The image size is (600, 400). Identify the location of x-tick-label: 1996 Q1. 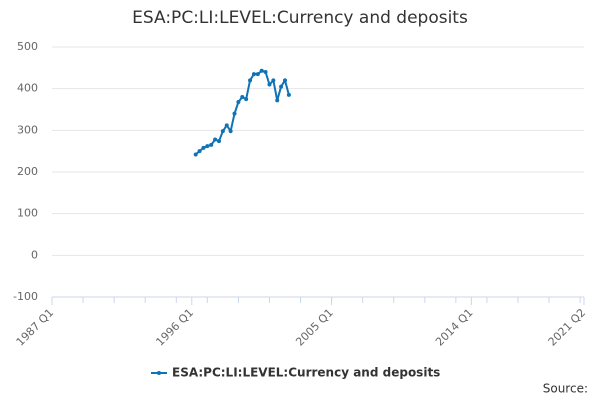
(175, 327).